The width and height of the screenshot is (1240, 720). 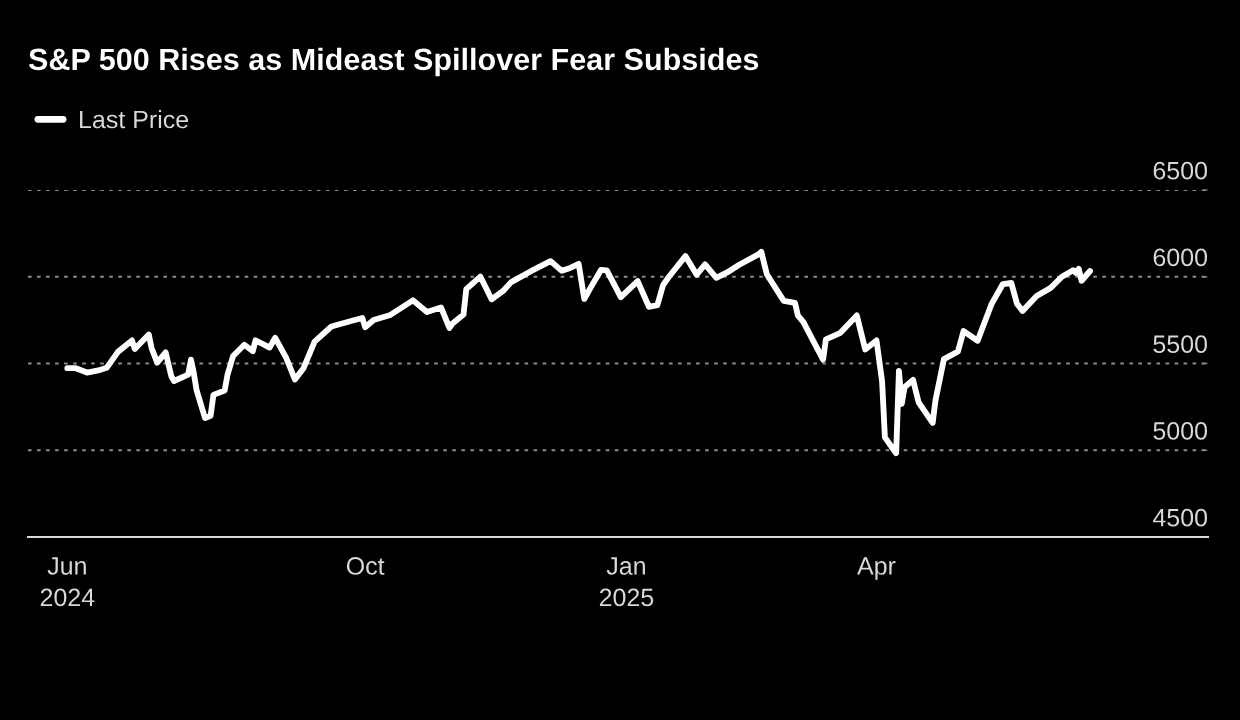 What do you see at coordinates (876, 568) in the screenshot?
I see `x-tick-label: Apr` at bounding box center [876, 568].